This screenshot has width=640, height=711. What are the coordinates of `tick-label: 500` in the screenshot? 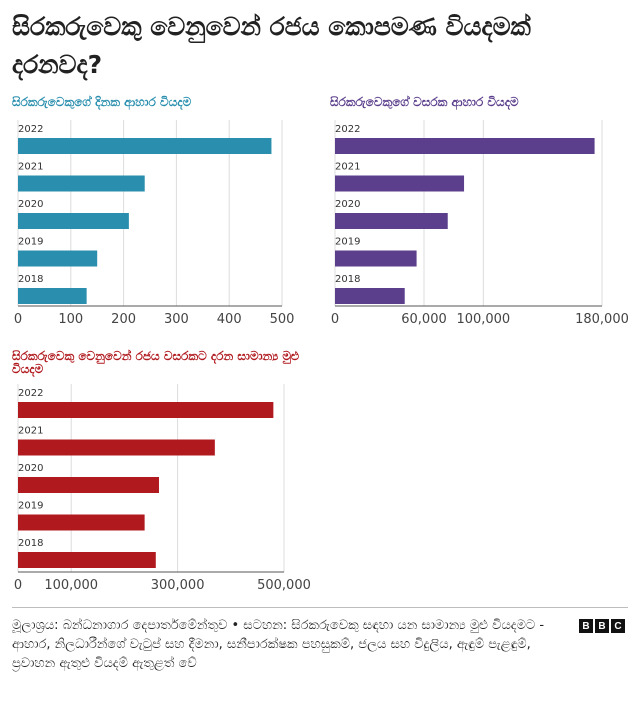 It's located at (282, 319).